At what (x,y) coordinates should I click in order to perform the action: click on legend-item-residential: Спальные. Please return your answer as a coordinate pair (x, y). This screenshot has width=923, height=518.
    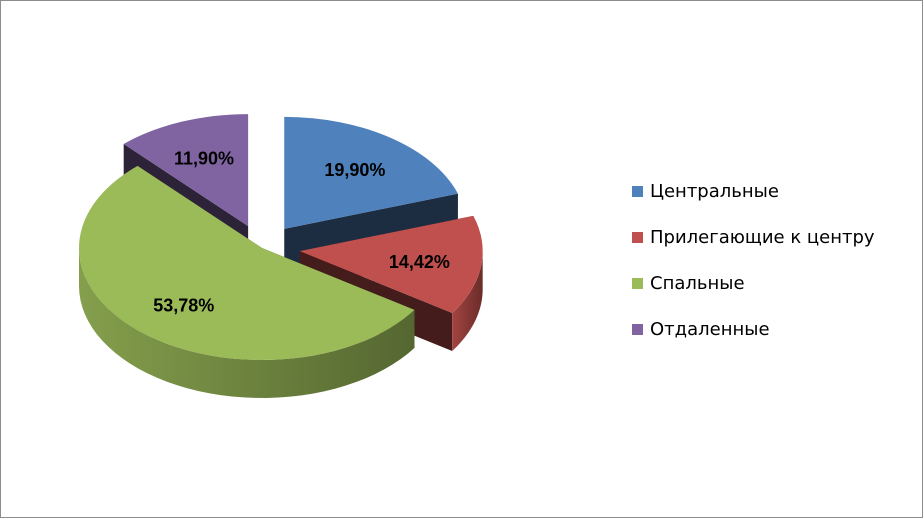
    Looking at the image, I should click on (753, 283).